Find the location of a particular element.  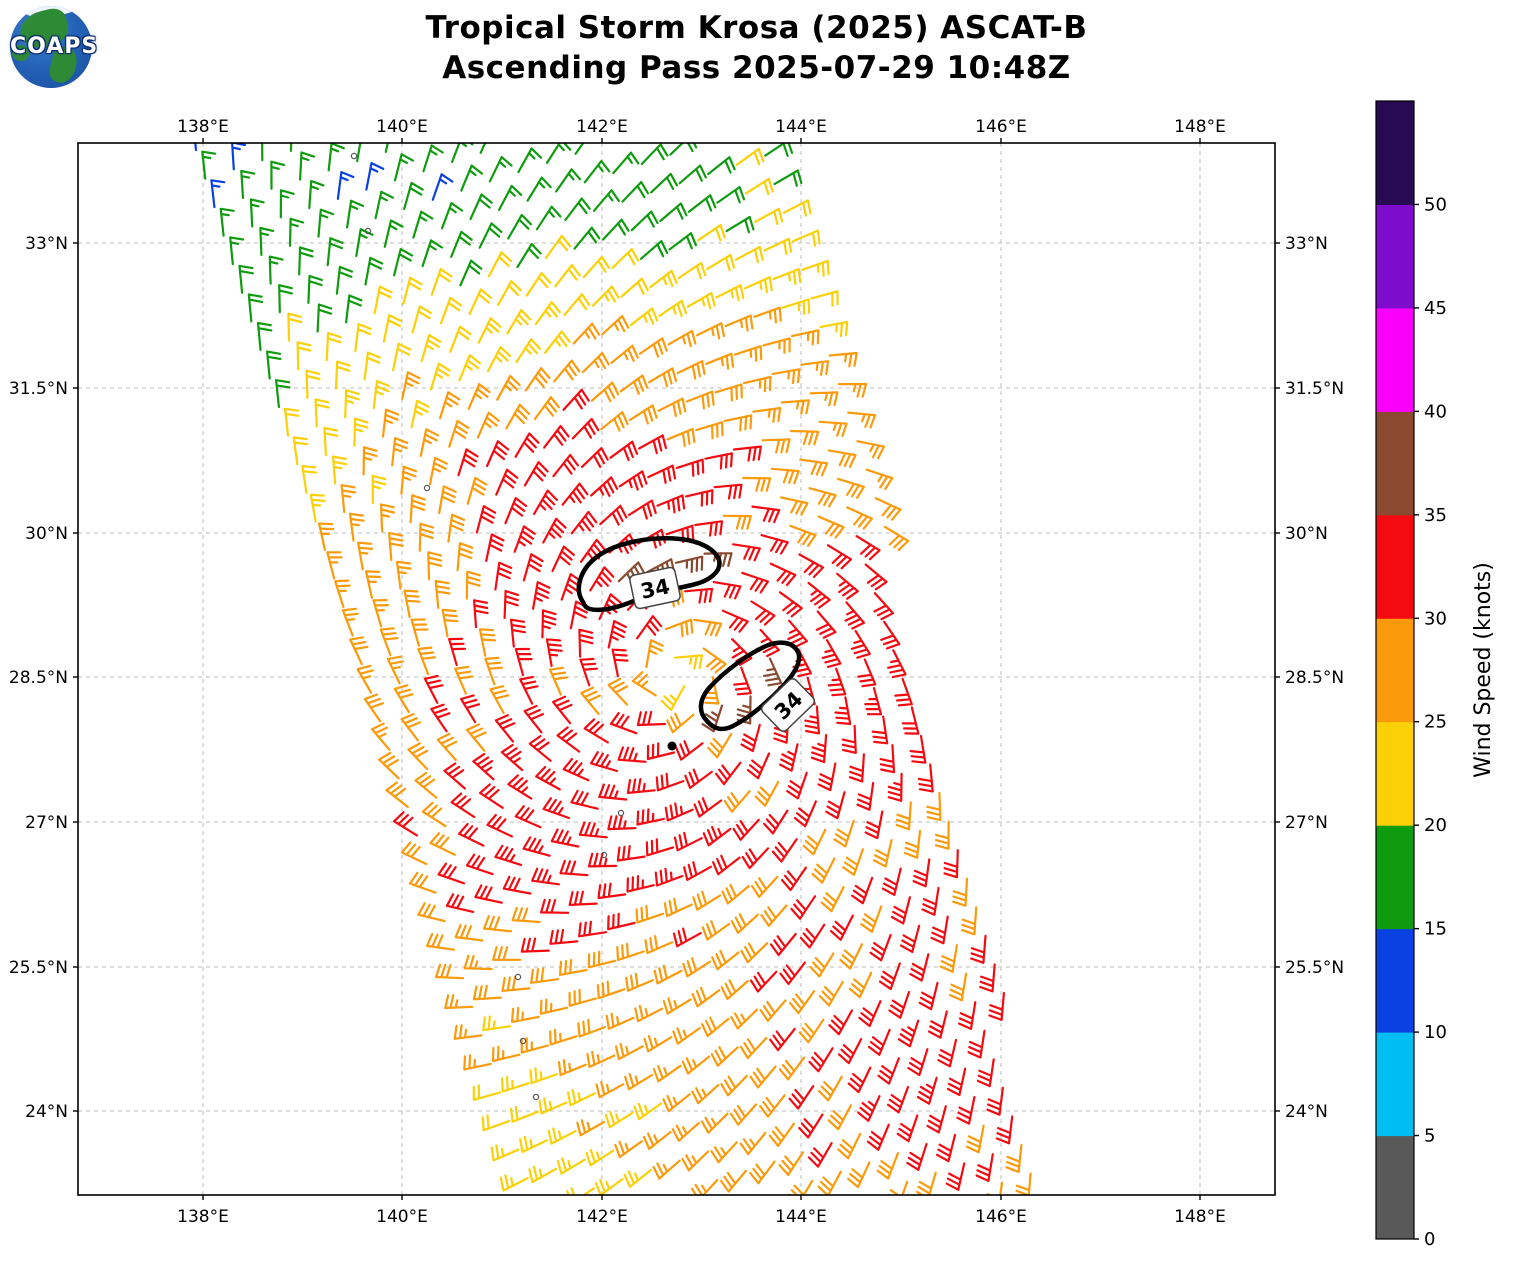

island-marker is located at coordinates (536, 1097).